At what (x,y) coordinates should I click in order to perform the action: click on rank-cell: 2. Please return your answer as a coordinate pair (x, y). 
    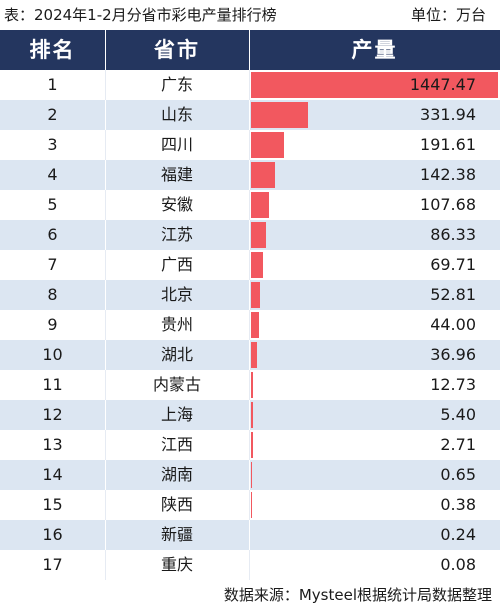
    Looking at the image, I should click on (52, 114).